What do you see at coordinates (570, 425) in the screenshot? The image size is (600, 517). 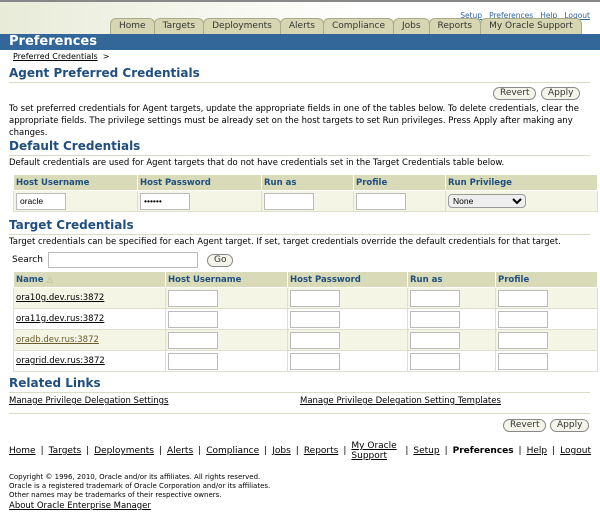 I see `apply-button-bottom: Apply` at bounding box center [570, 425].